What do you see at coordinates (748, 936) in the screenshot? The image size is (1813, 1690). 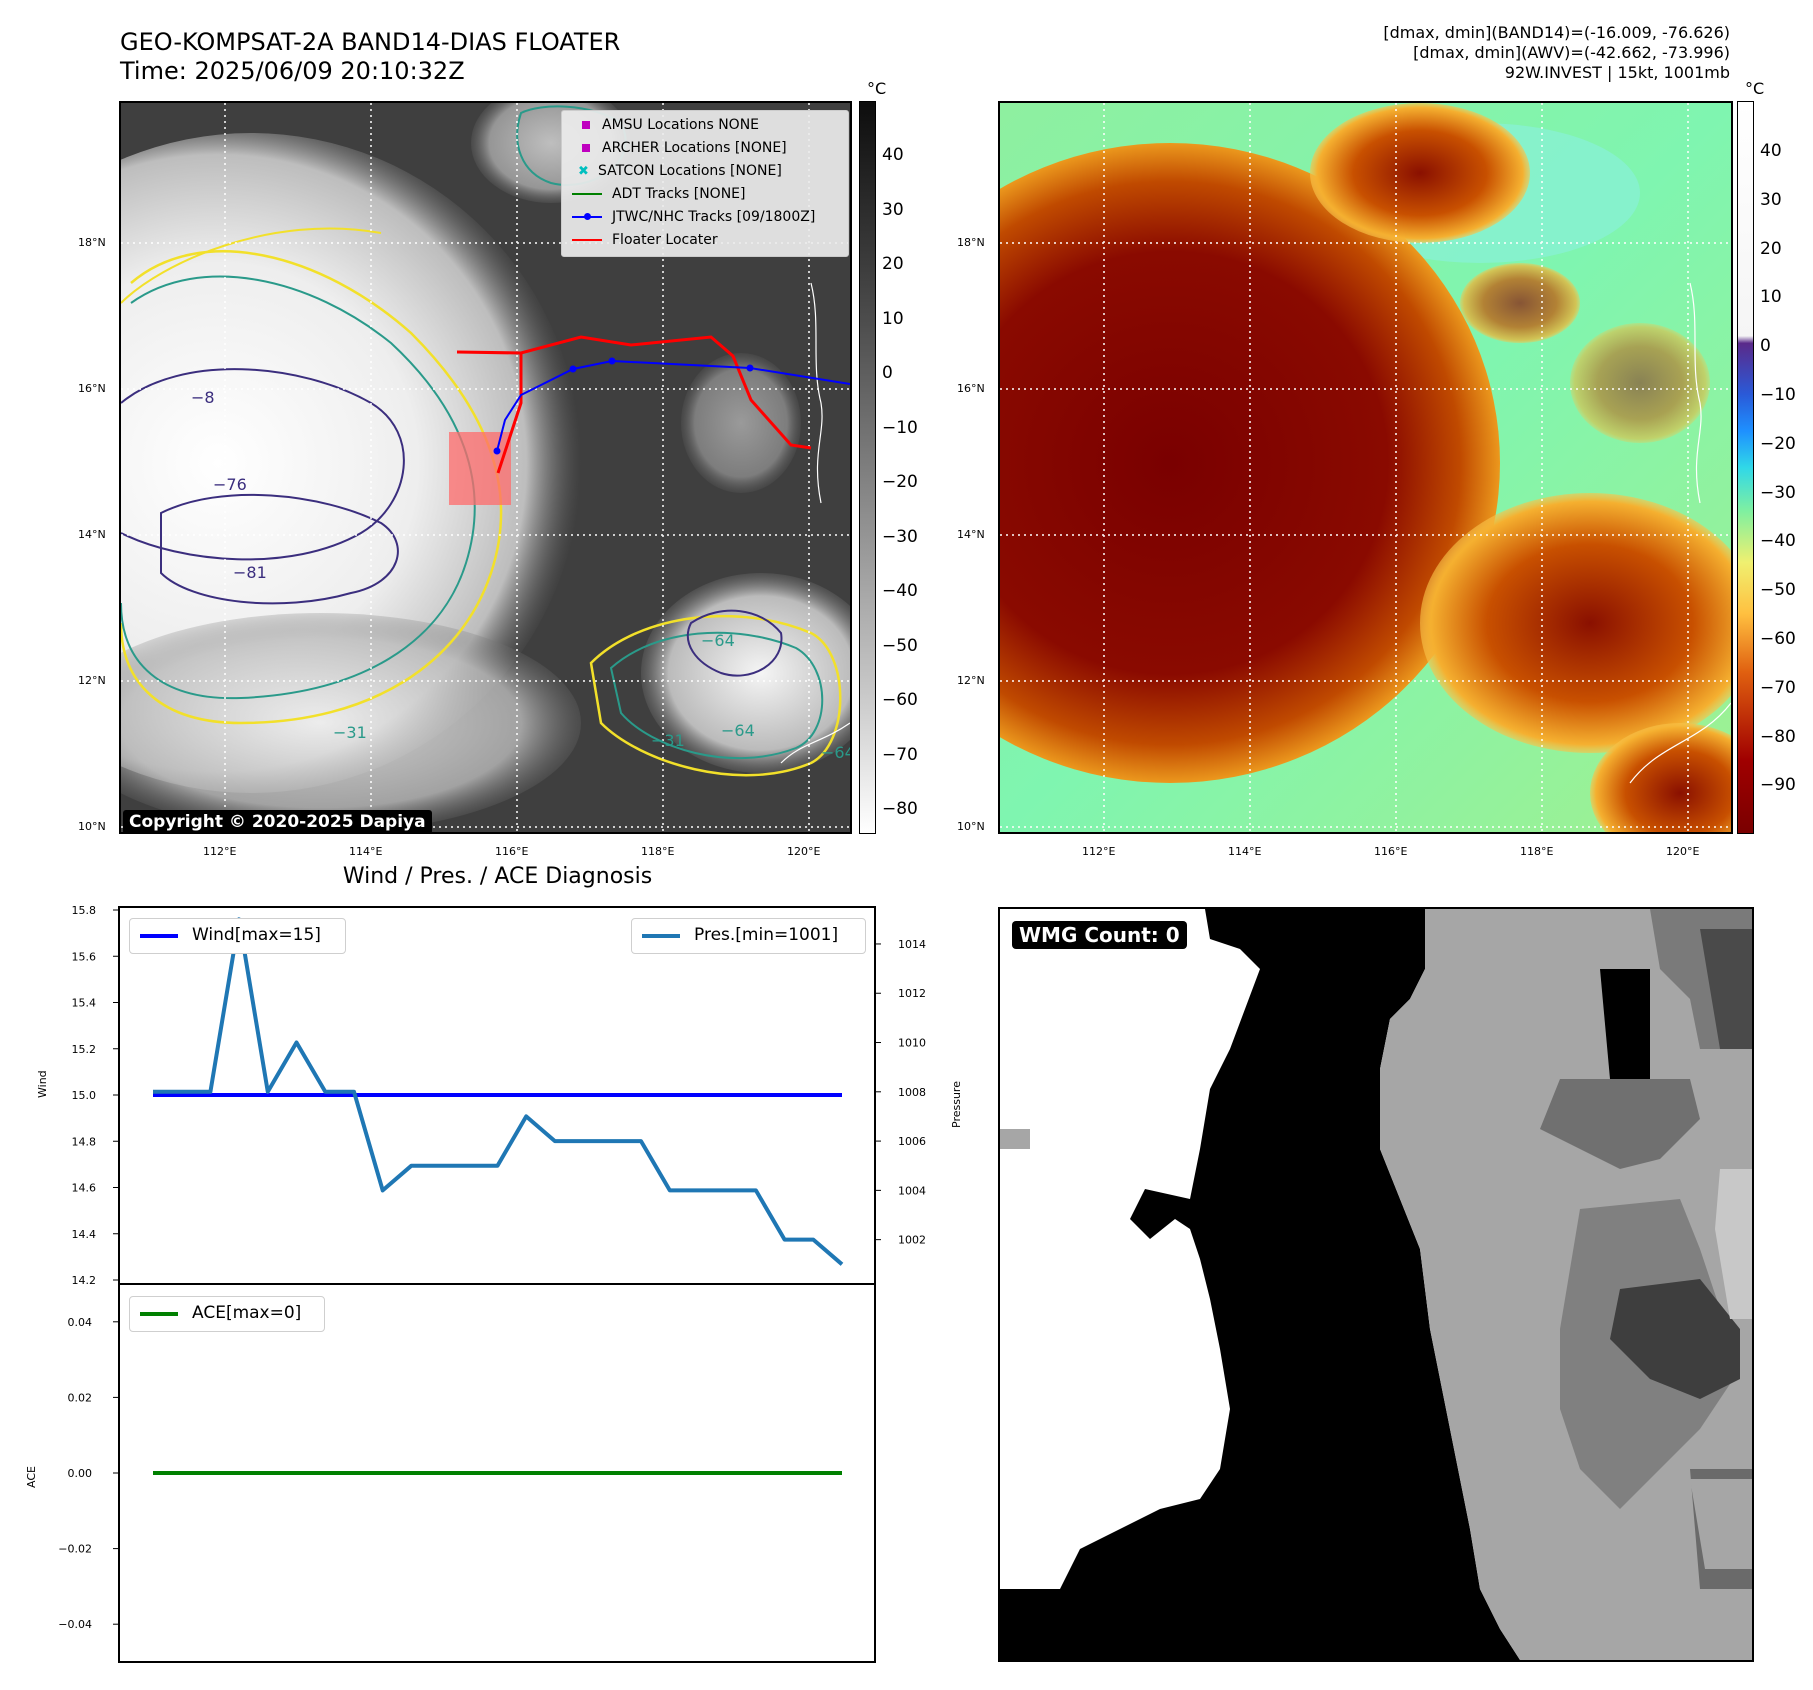 I see `pressure-legend: Pres.[min=1001]` at bounding box center [748, 936].